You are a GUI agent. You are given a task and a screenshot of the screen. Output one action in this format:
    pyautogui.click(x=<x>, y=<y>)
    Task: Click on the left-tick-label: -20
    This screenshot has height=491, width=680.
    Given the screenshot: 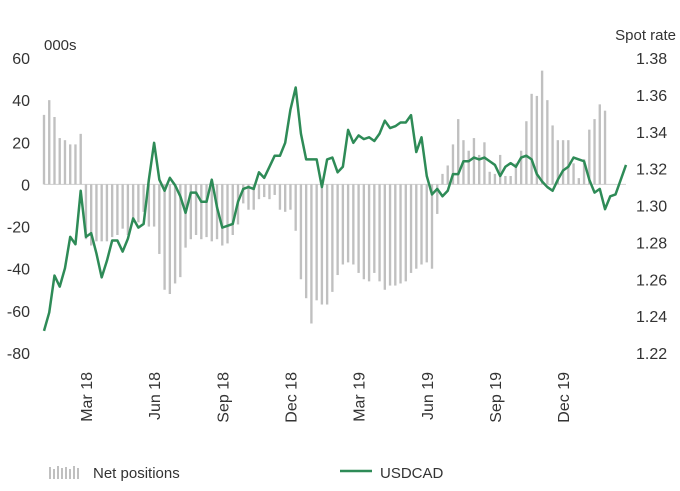 What is the action you would take?
    pyautogui.click(x=18, y=228)
    